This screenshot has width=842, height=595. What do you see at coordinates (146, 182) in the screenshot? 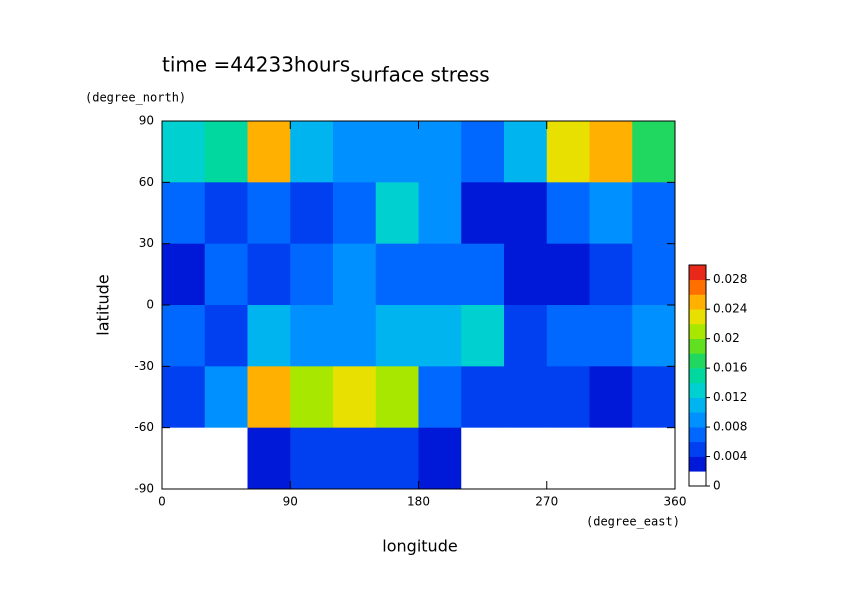
I see `y-tick-label: 60` at bounding box center [146, 182].